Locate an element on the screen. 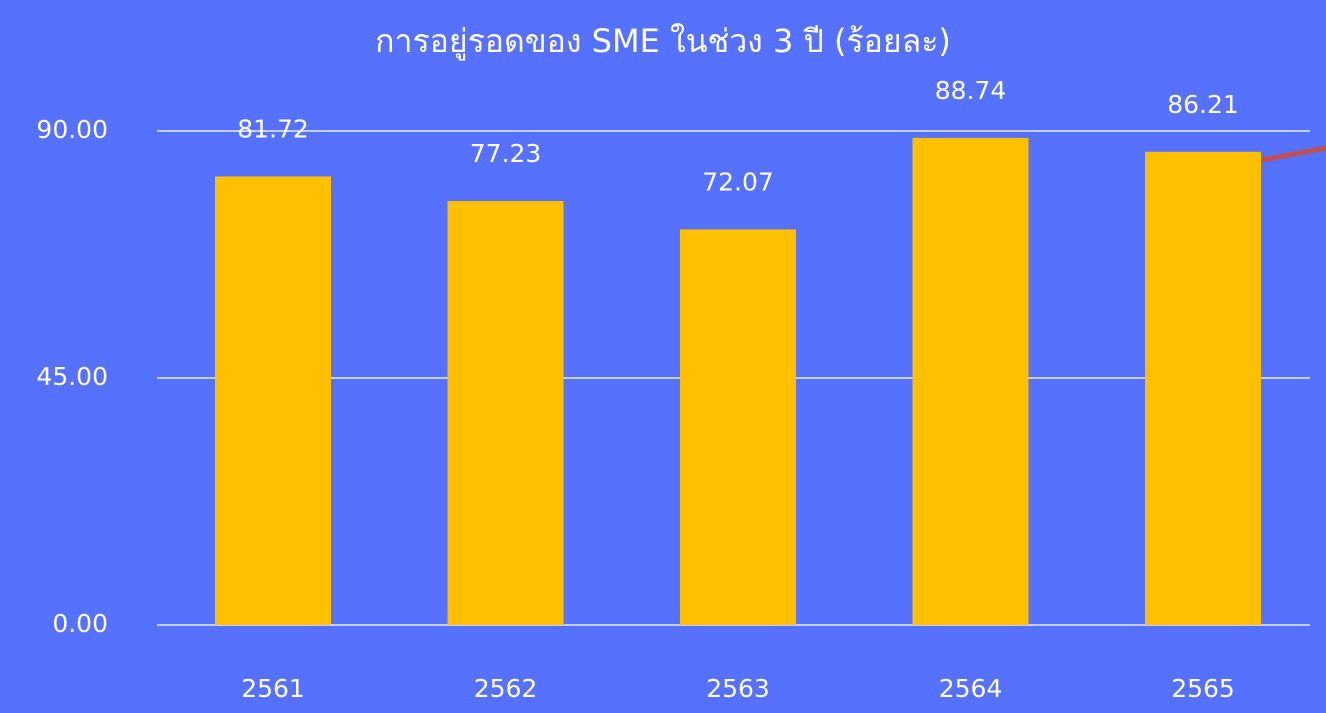 Image resolution: width=1326 pixels, height=713 pixels. data-label: 81.72 is located at coordinates (273, 128).